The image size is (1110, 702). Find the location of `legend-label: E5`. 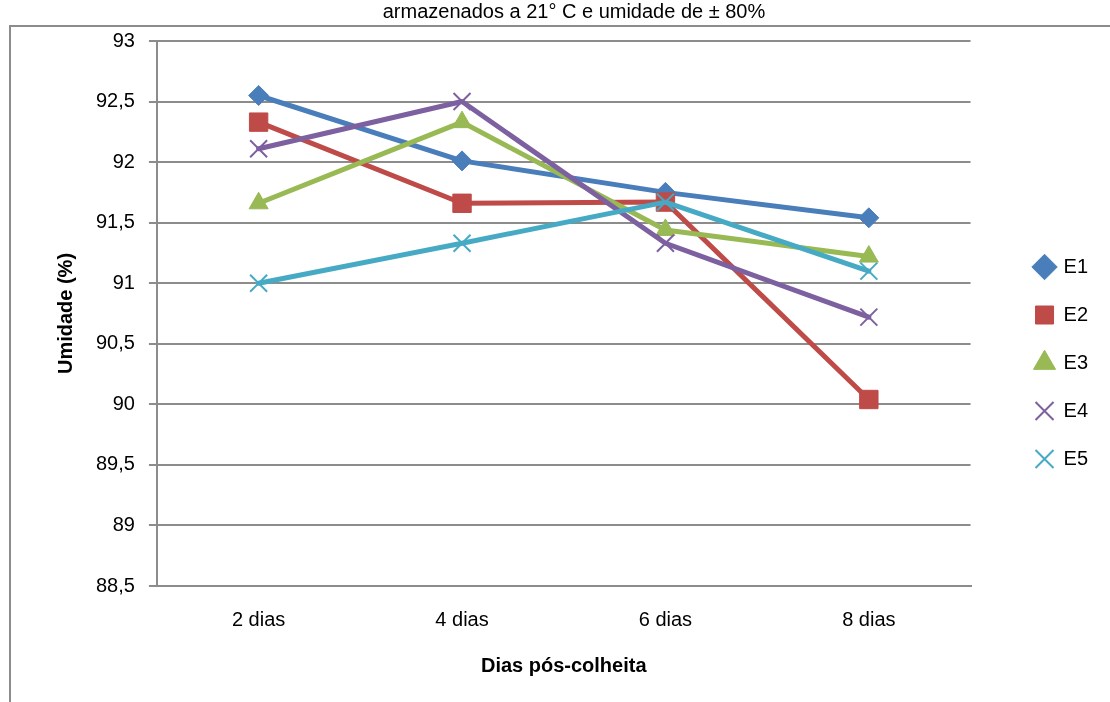

legend-label: E5 is located at coordinates (1076, 457).